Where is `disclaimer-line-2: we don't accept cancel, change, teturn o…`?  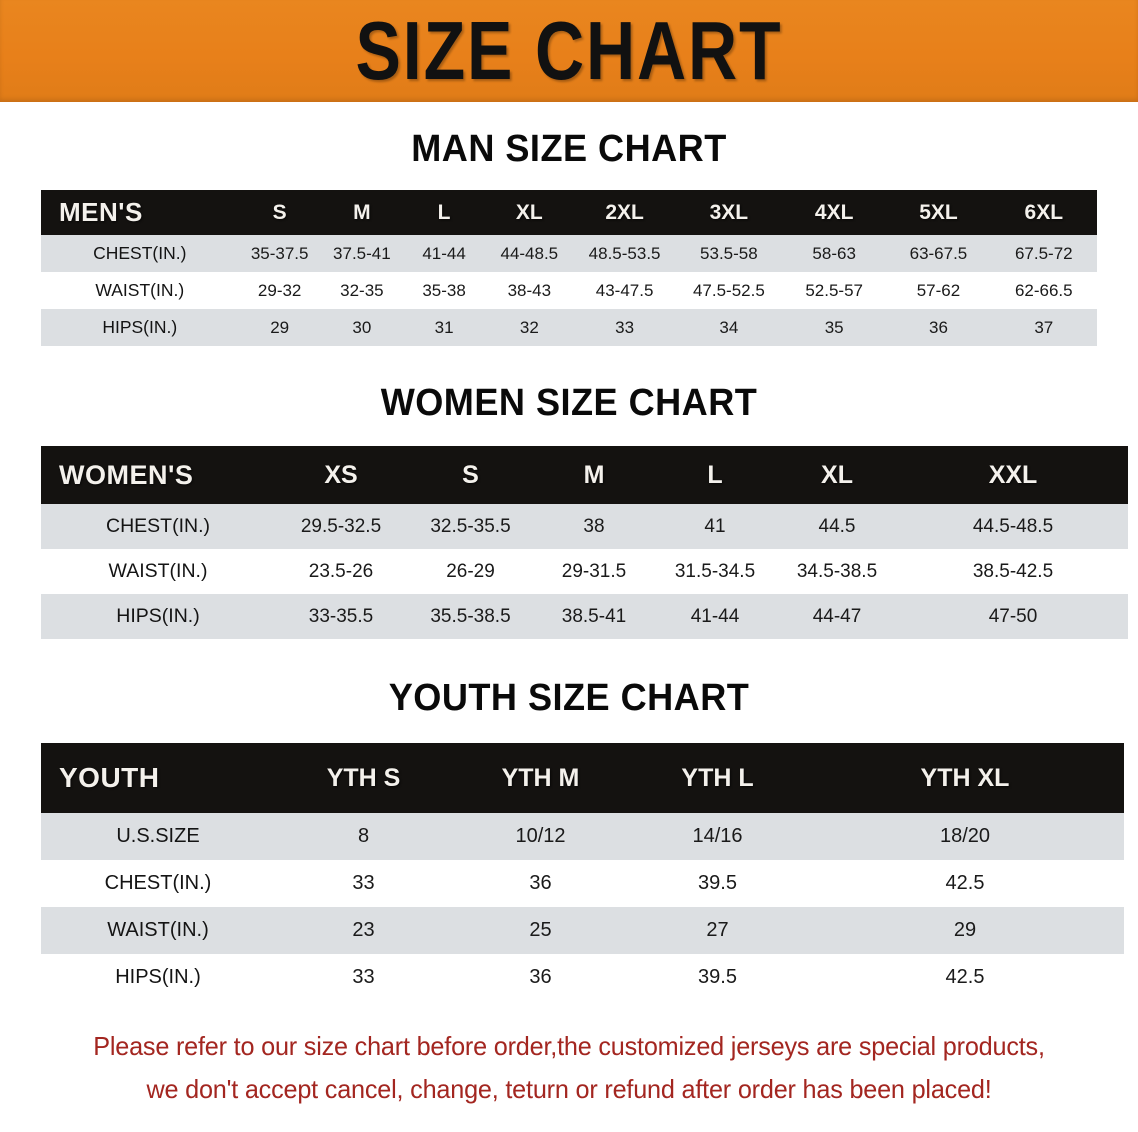
disclaimer-line-2: we don't accept cancel, change, teturn o… is located at coordinates (569, 1088).